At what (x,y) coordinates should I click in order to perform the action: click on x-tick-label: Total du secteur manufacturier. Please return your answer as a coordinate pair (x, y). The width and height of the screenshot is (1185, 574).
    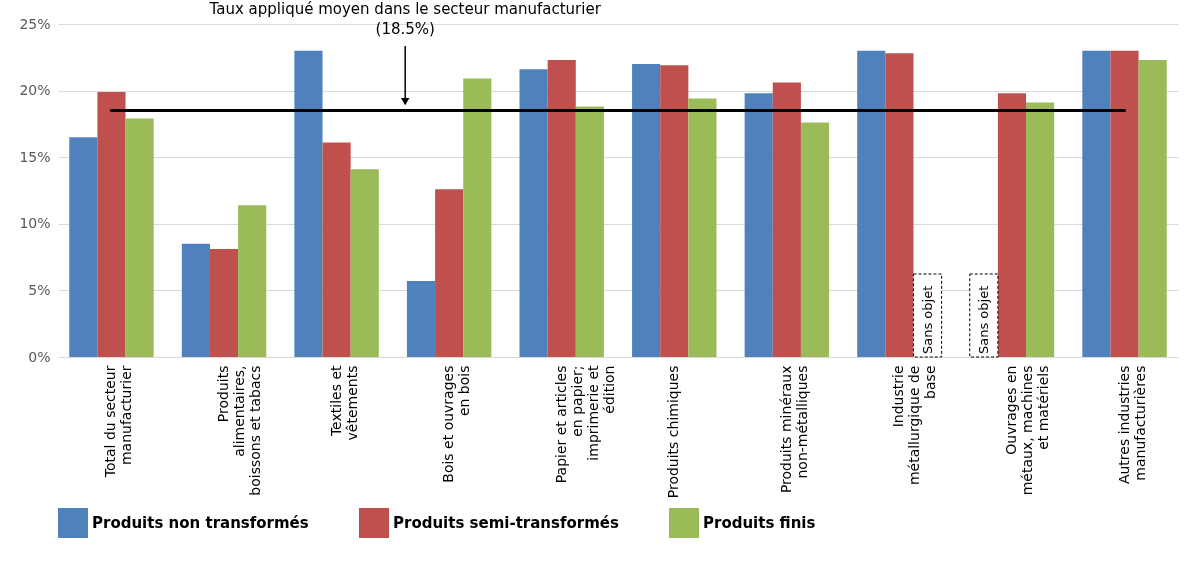
    Looking at the image, I should click on (118, 422).